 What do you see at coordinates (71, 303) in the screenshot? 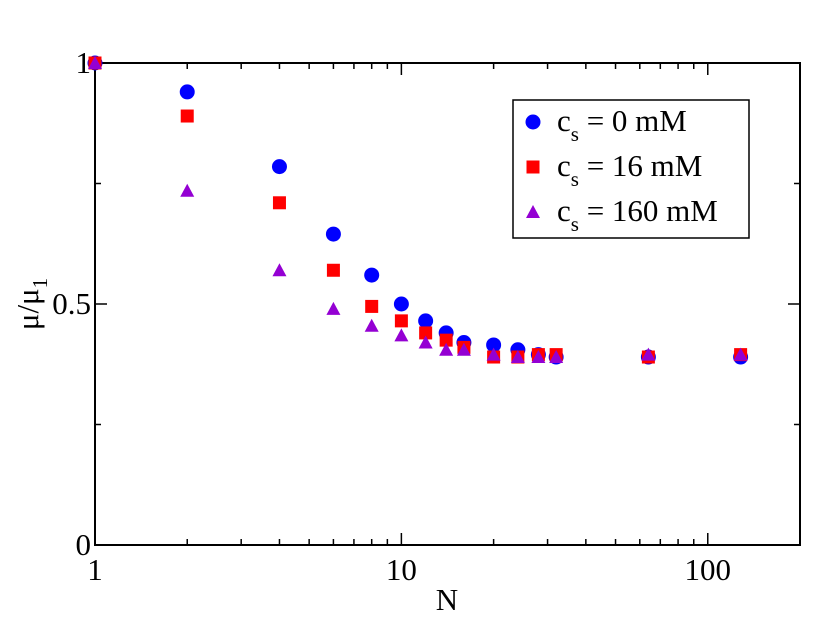
I see `y-tick-label: 0.5` at bounding box center [71, 303].